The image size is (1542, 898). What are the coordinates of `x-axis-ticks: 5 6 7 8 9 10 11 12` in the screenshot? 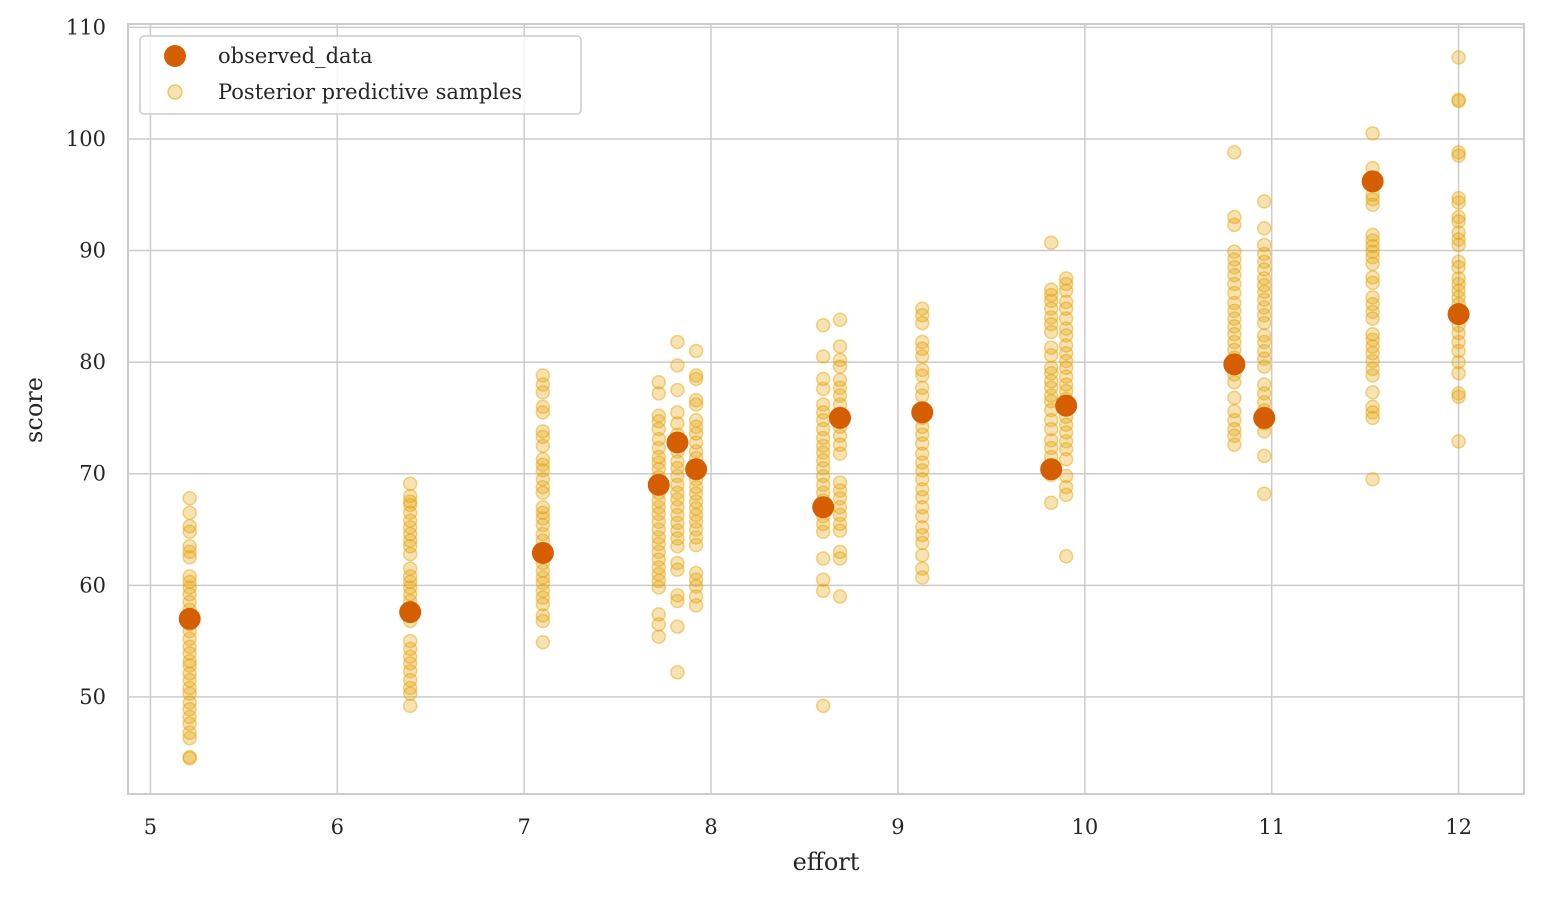 It's located at (808, 827).